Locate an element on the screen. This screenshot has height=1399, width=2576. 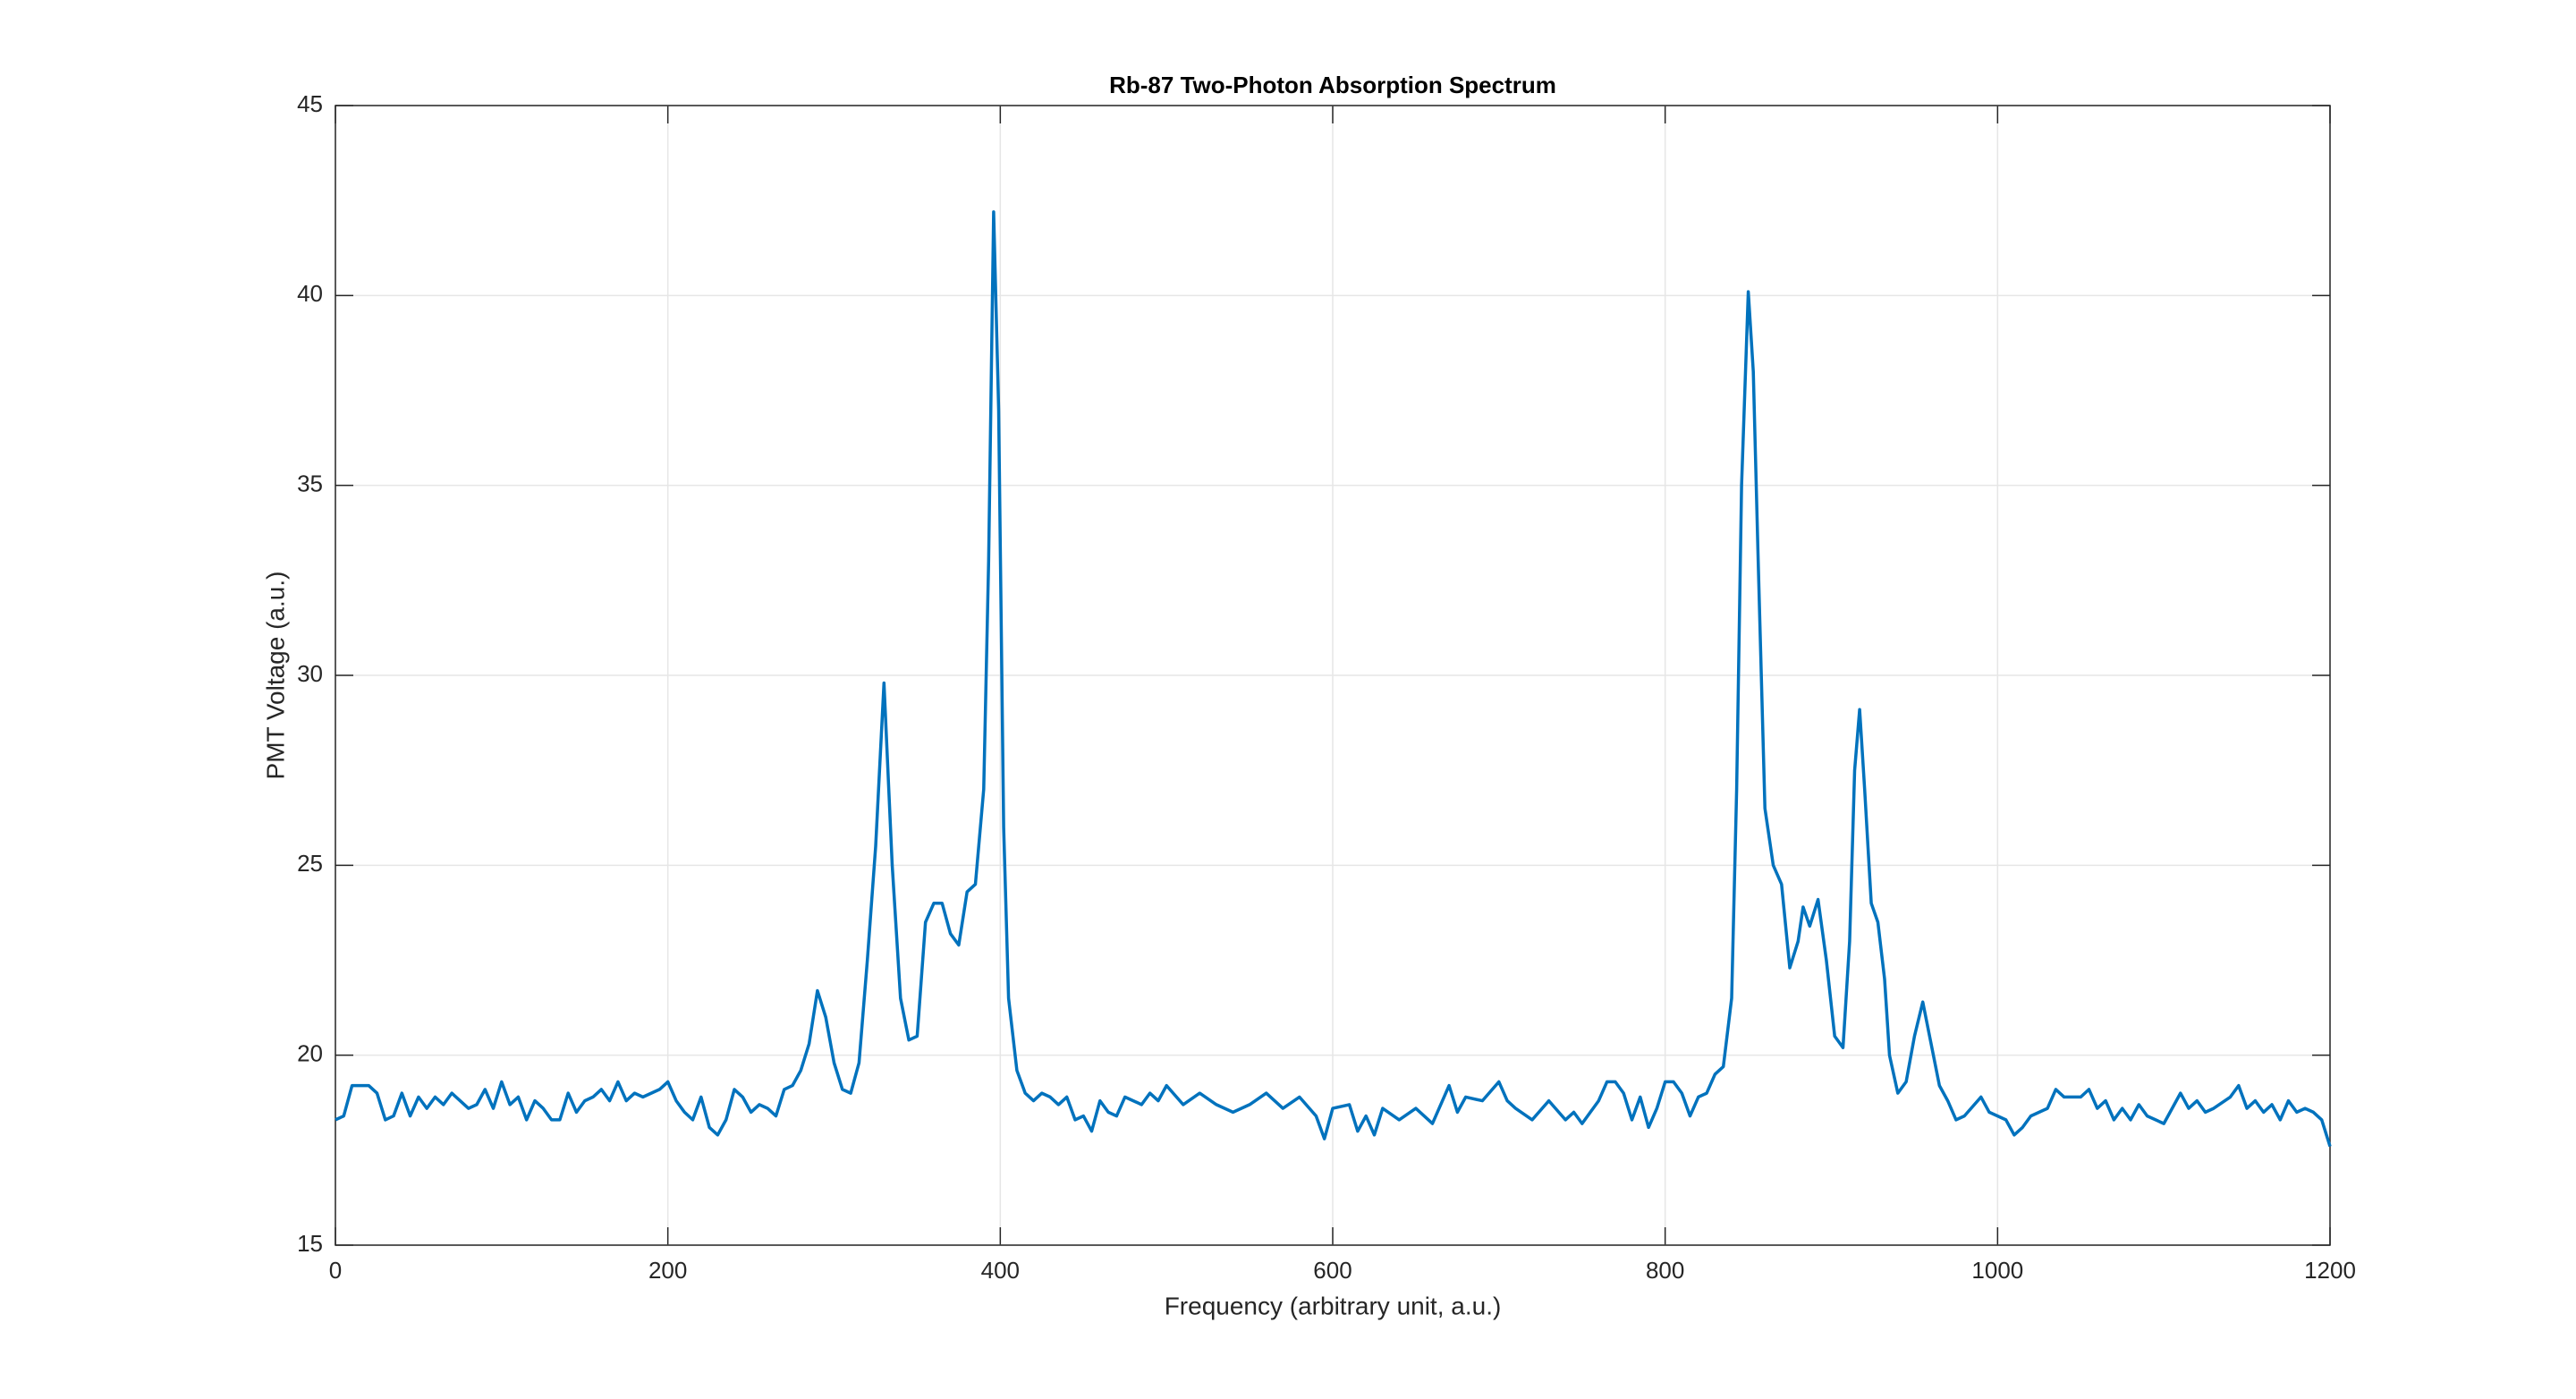
y-tick-label: 20 is located at coordinates (310, 1053).